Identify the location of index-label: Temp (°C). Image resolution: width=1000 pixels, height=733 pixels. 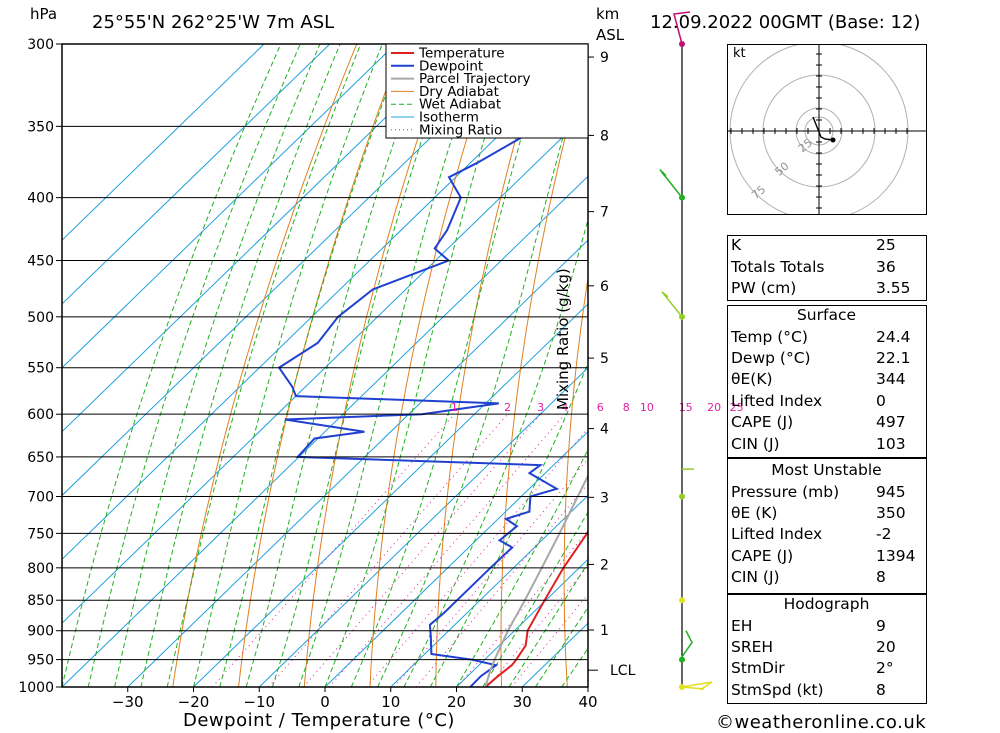
(769, 336).